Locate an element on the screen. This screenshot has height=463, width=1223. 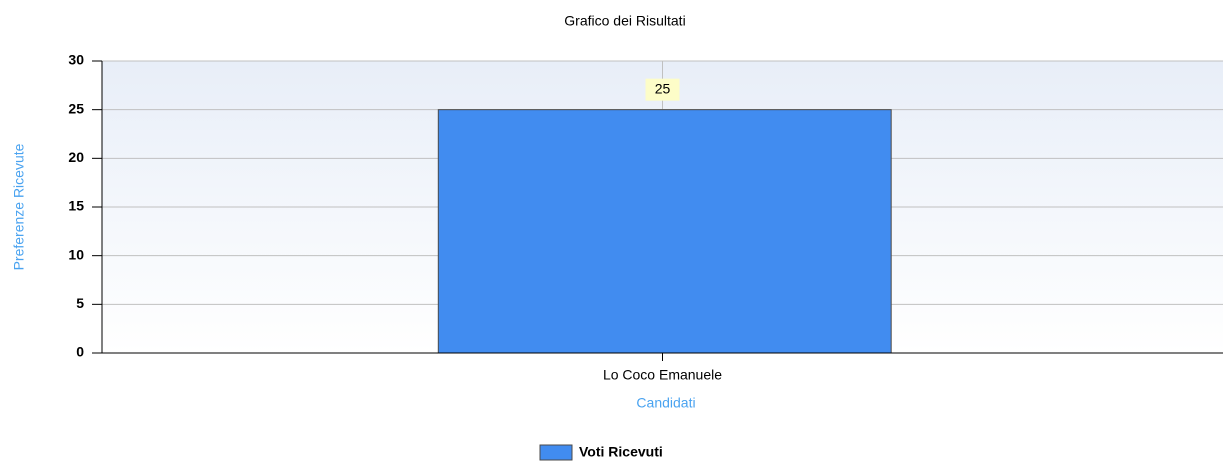
x-axis-label: Candidati is located at coordinates (665, 403).